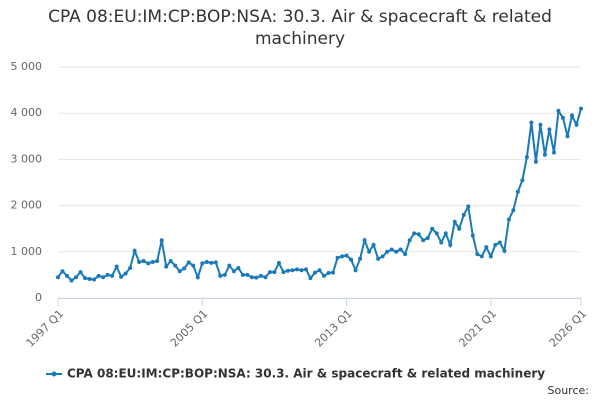 The height and width of the screenshot is (400, 600). Describe the element at coordinates (27, 251) in the screenshot. I see `y-tick-label: 1 000` at that location.